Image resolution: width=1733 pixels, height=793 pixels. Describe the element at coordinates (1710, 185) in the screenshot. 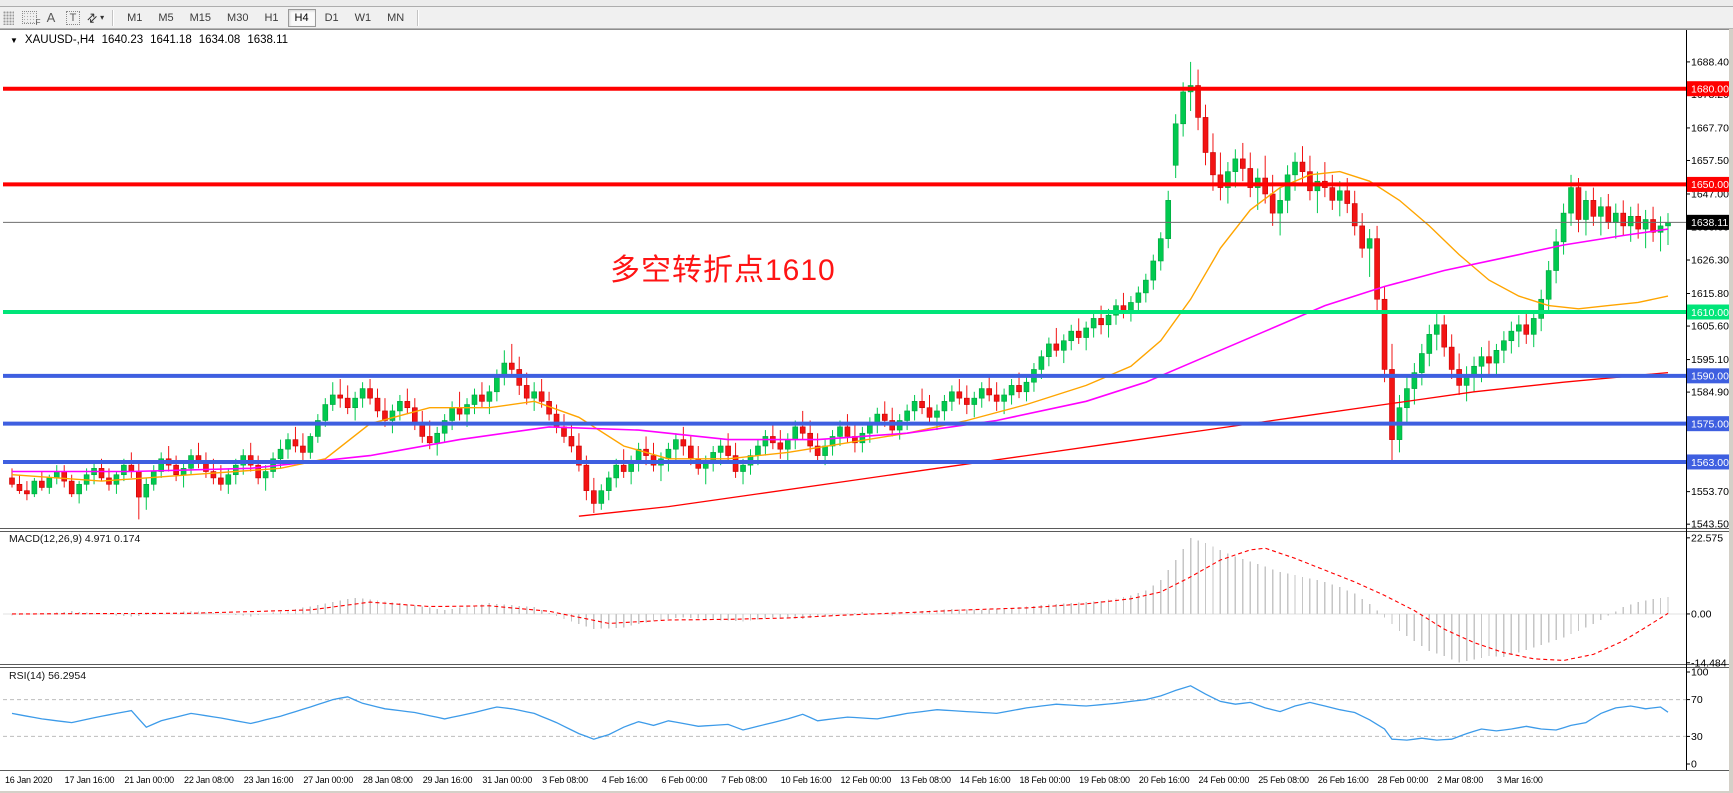

I see `price-level-badge: 1650.00` at that location.